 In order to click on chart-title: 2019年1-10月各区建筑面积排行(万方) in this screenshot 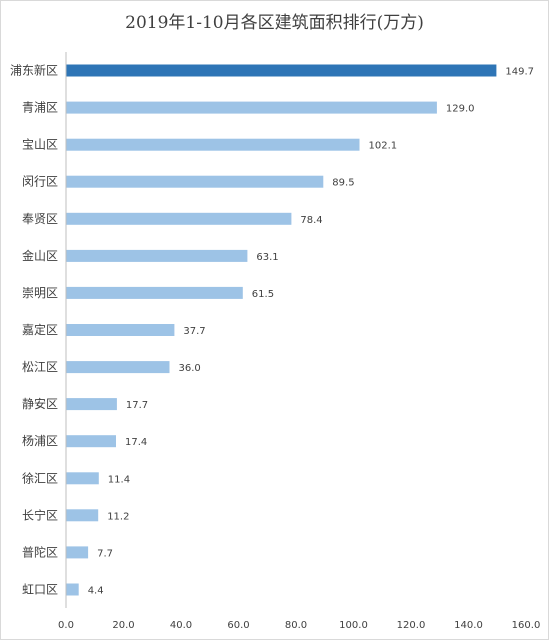, I will do `click(274, 23)`.